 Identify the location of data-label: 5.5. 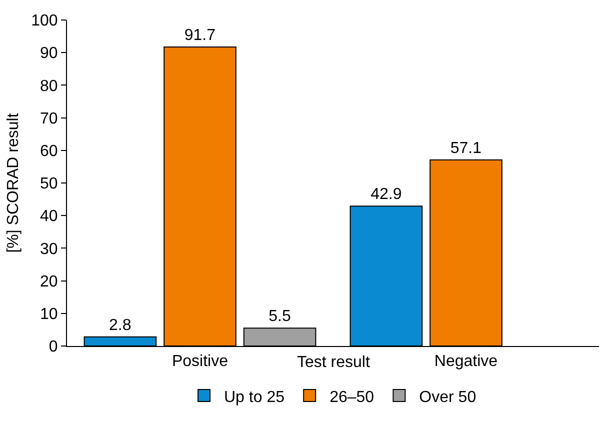
(279, 317).